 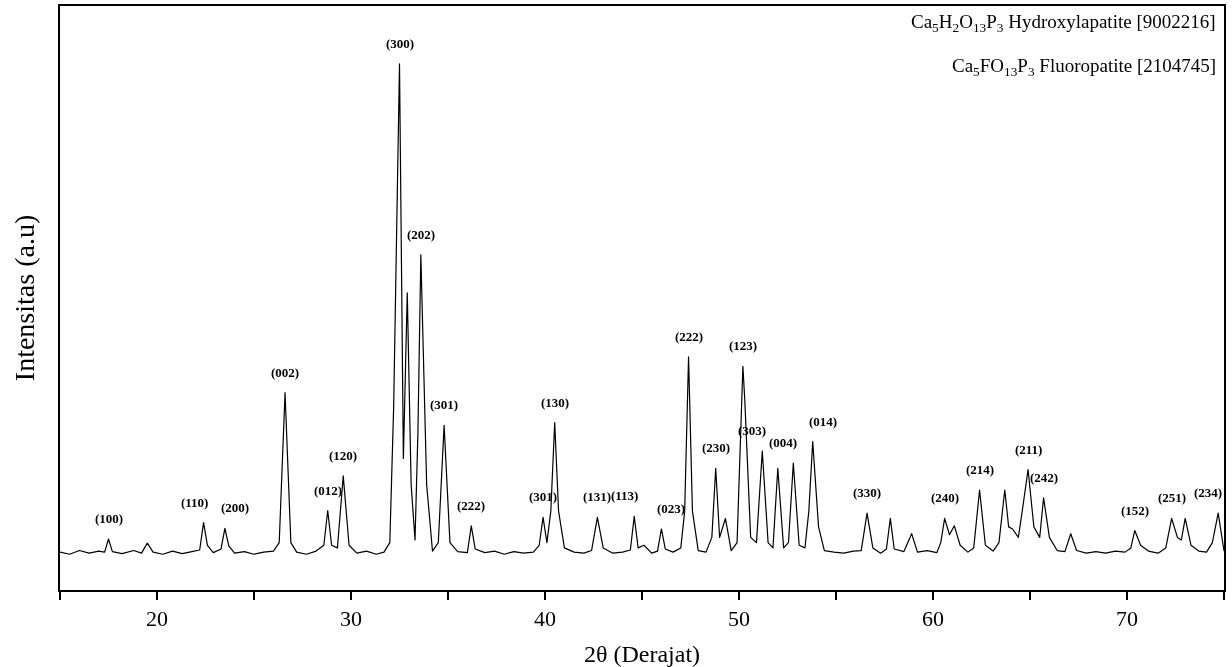 What do you see at coordinates (980, 469) in the screenshot?
I see `annotation: (214)` at bounding box center [980, 469].